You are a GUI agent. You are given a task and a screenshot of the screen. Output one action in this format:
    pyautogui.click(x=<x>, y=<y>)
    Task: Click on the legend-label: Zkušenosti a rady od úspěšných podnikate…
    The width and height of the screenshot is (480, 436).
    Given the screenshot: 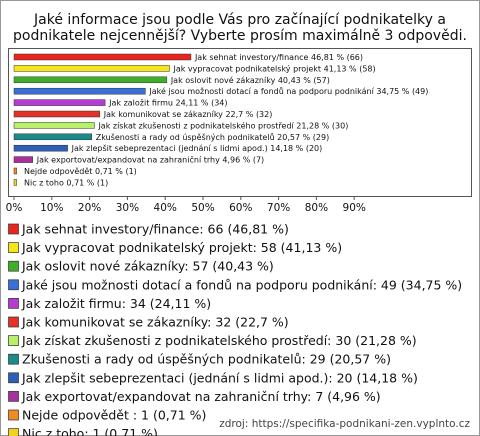 What is the action you would take?
    pyautogui.click(x=206, y=359)
    